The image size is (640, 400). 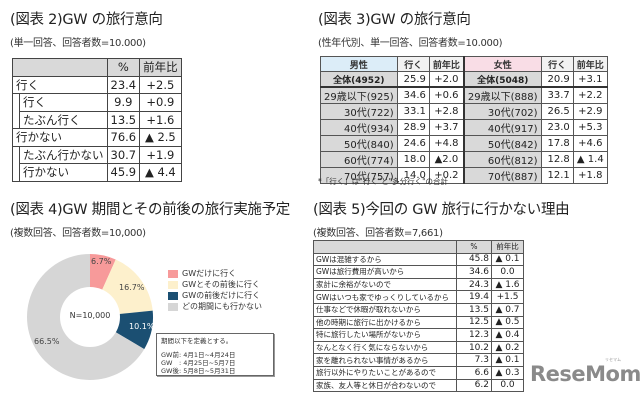 I want to click on table-header-row: 男性 行く 前年比 女性 行く 前年比, so click(x=464, y=64).